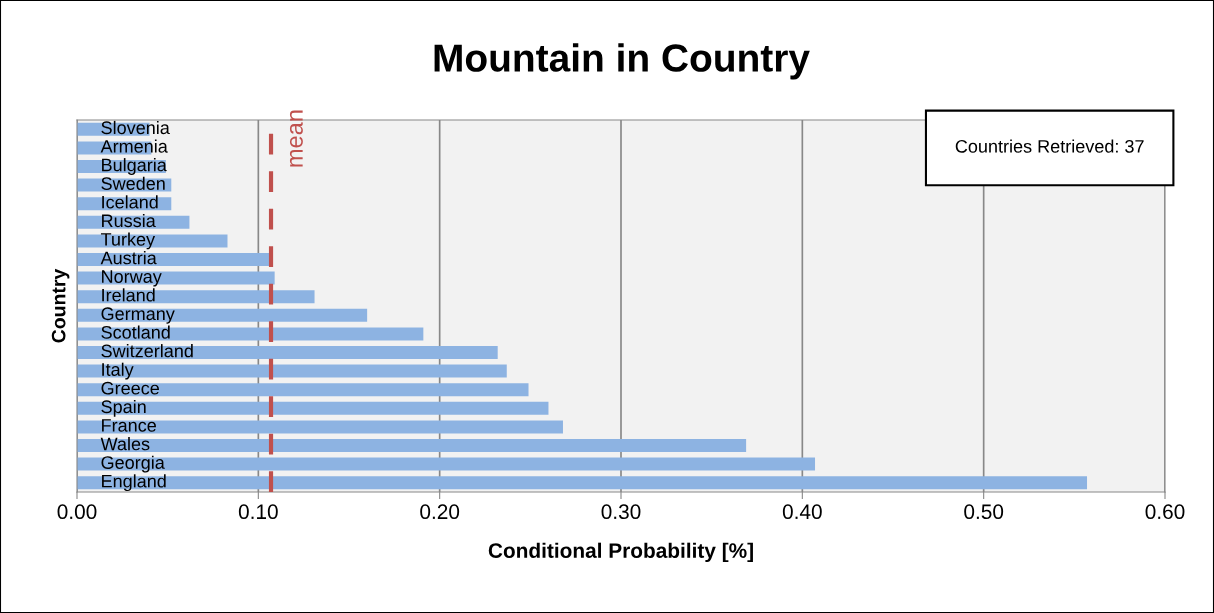 This screenshot has width=1214, height=613. Describe the element at coordinates (77, 512) in the screenshot. I see `x-tick-label: 0.00` at that location.